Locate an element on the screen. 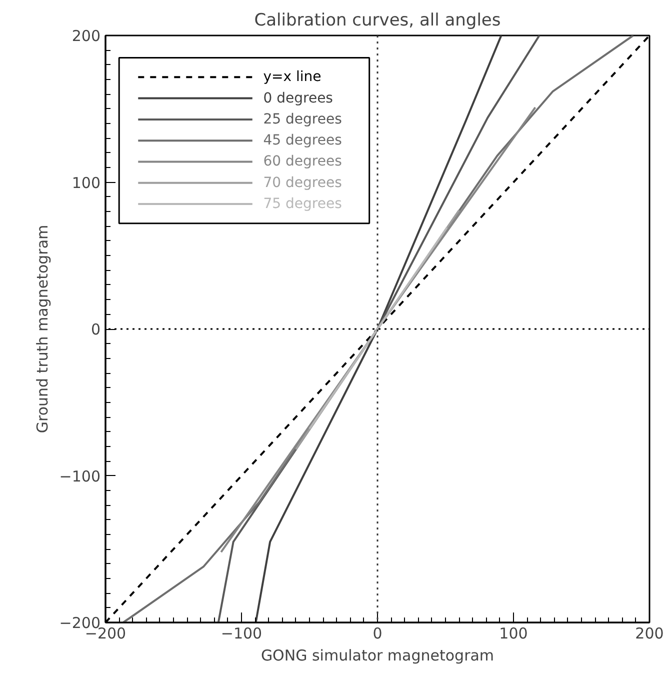 The width and height of the screenshot is (671, 687). x-tick-label: 0 is located at coordinates (377, 633).